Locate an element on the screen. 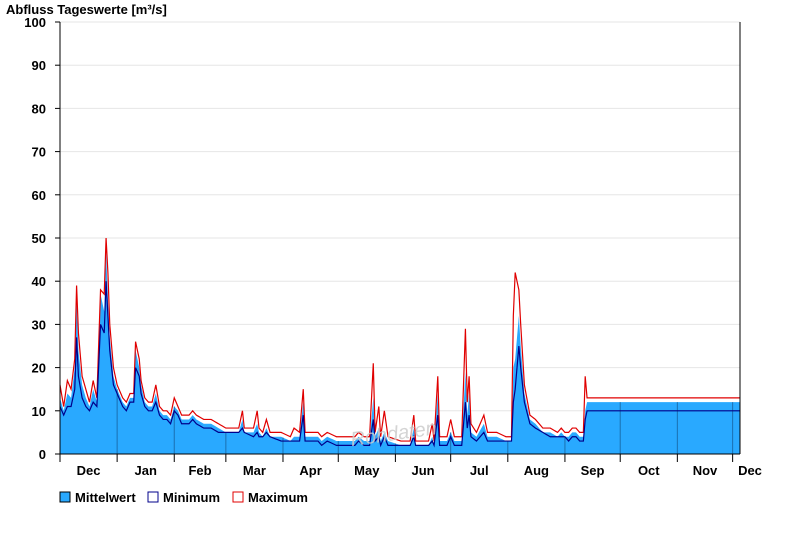 The width and height of the screenshot is (800, 550). y-tick-label: 70 is located at coordinates (39, 152).